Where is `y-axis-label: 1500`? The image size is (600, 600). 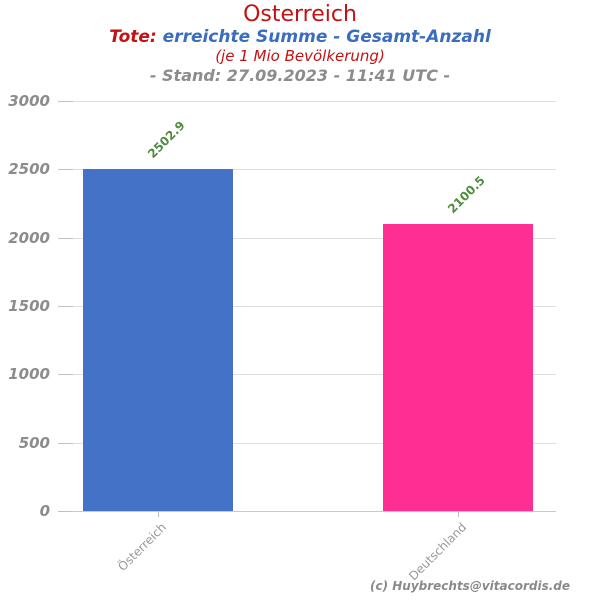
y-axis-label: 1500 is located at coordinates (29, 306).